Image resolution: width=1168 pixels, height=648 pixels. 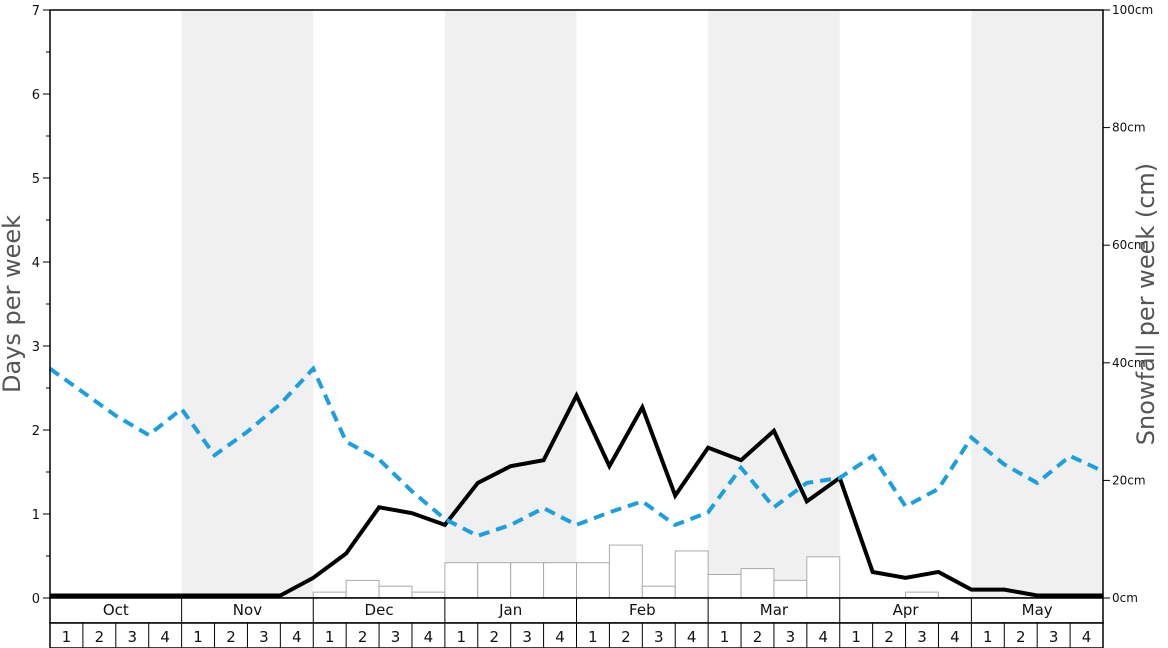 What do you see at coordinates (1132, 10) in the screenshot?
I see `right-axis-tick-label: 100cm` at bounding box center [1132, 10].